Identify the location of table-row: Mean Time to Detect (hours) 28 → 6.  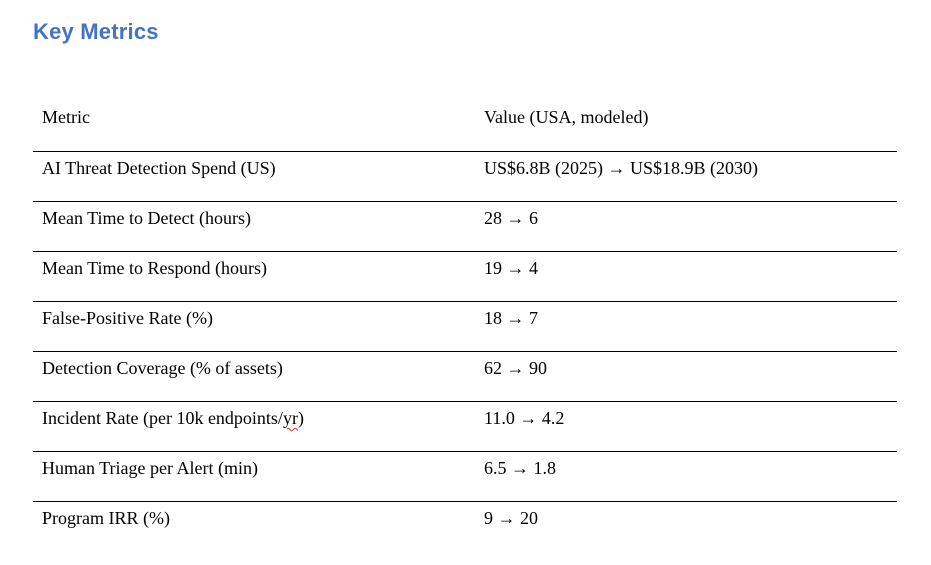
(465, 226).